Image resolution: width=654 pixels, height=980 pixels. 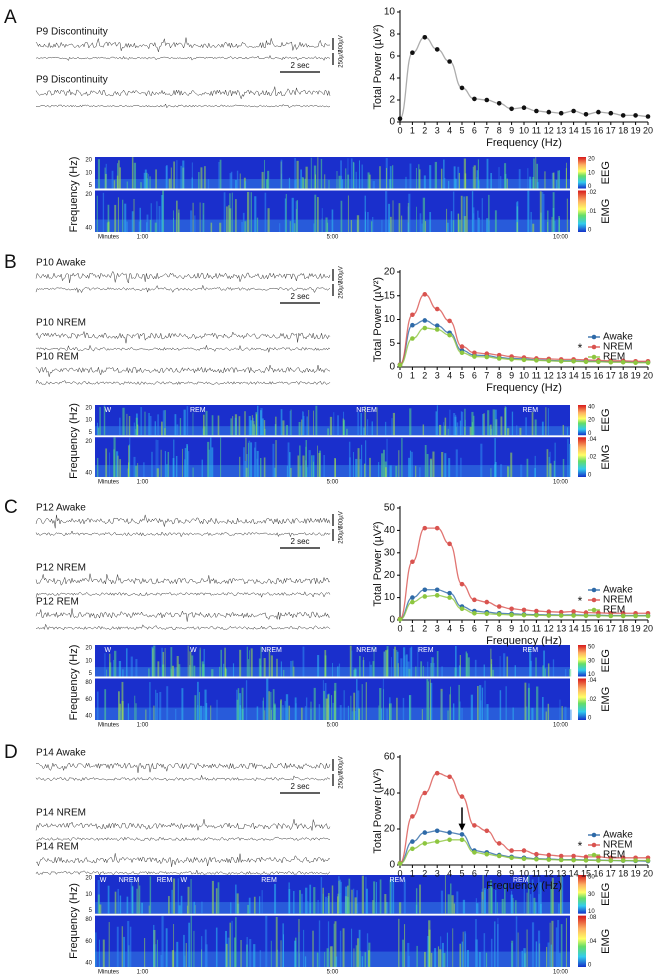 What do you see at coordinates (299, 296) in the screenshot?
I see `scale-label: 2 sec` at bounding box center [299, 296].